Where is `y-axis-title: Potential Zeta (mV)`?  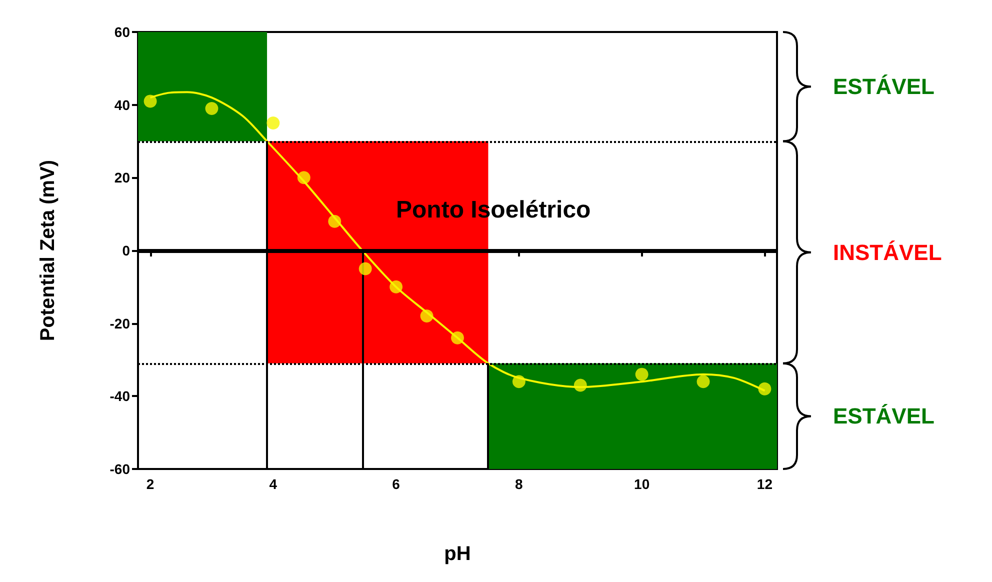 y-axis-title: Potential Zeta (mV) is located at coordinates (48, 251).